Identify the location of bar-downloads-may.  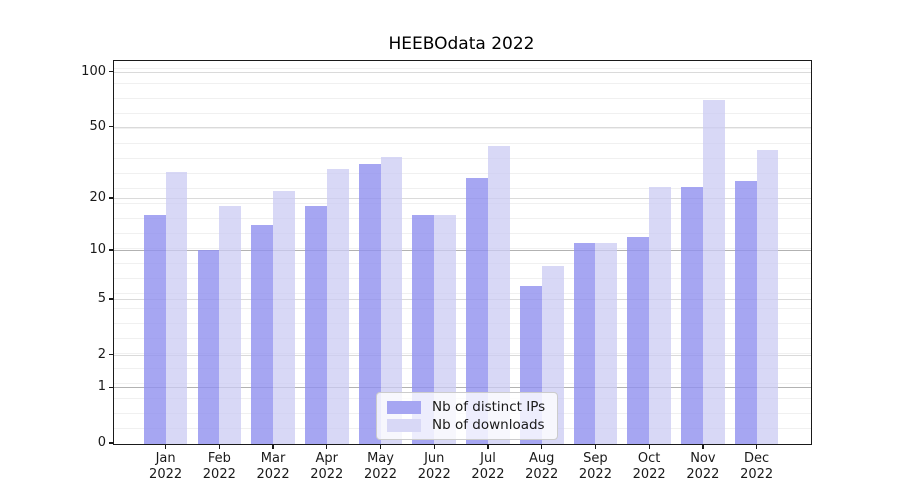
(391, 300).